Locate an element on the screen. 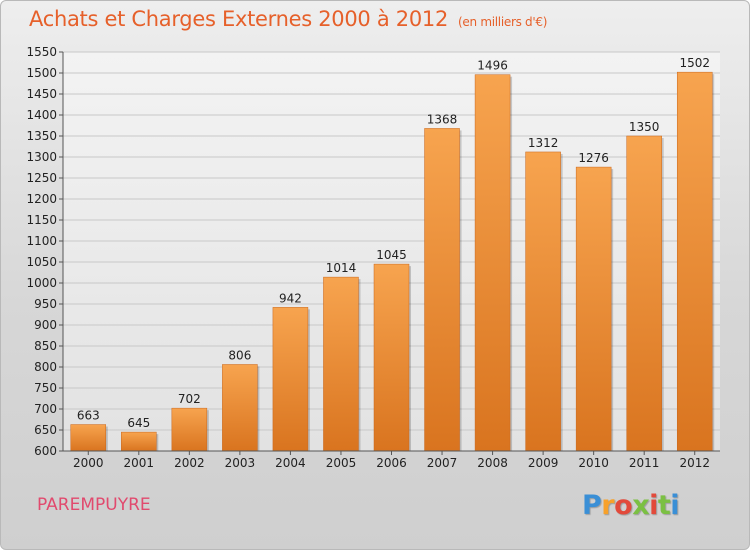 This screenshot has height=550, width=750. y-tick-label: 1000 is located at coordinates (41, 283).